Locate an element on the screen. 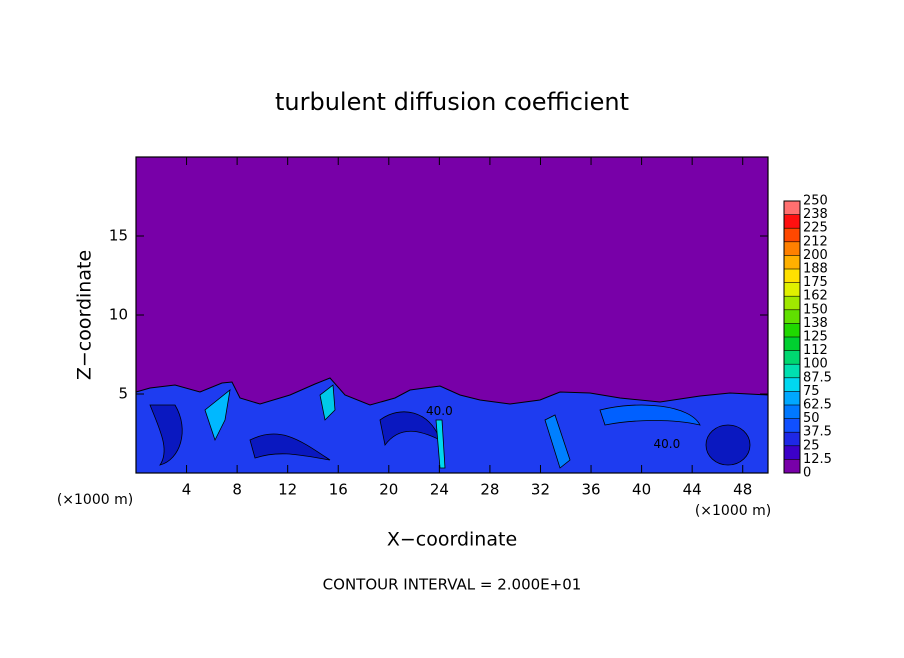 The image size is (904, 658). y-tick-label: 10 is located at coordinates (118, 315).